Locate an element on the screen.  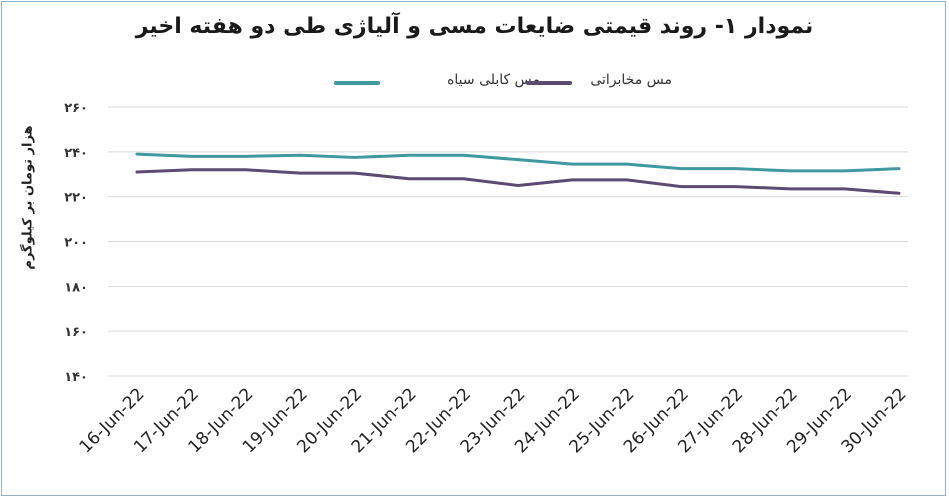
y-tick-label-260: ۲۶۰ is located at coordinates (76, 108).